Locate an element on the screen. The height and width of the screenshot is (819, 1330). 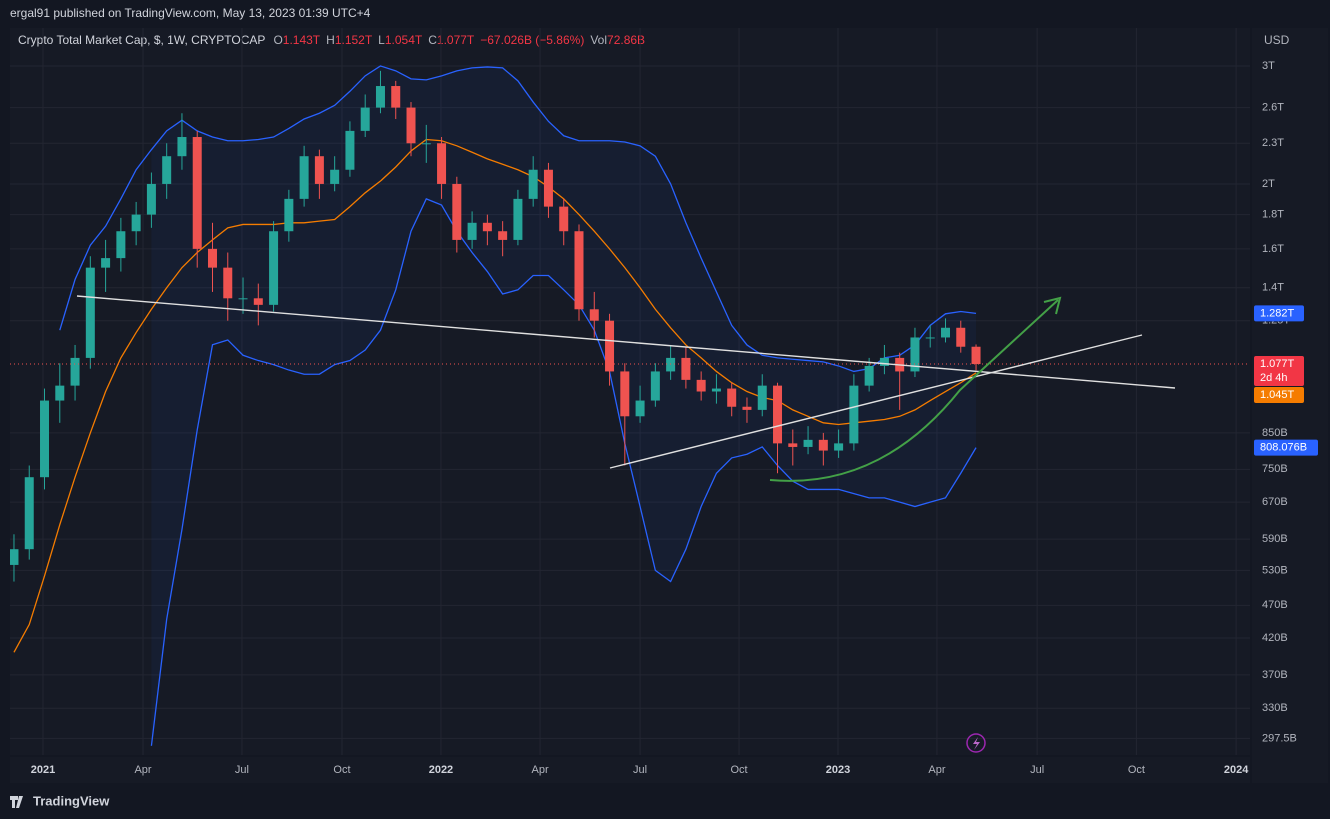
y-tick-label: 370B is located at coordinates (1275, 675).